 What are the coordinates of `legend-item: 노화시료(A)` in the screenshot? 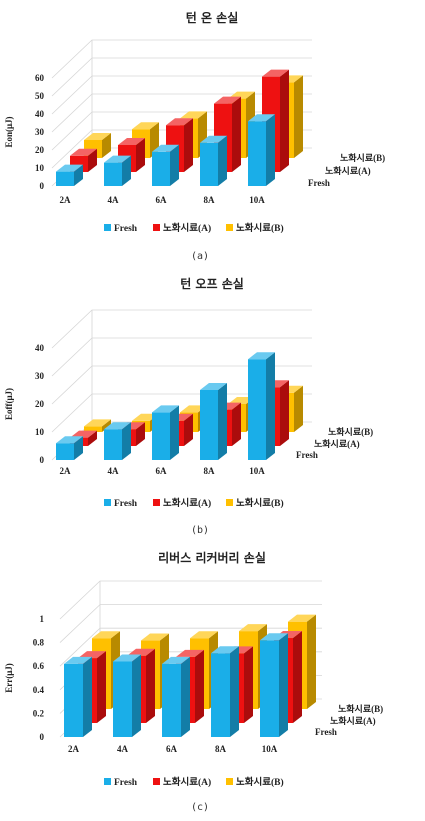 It's located at (182, 782).